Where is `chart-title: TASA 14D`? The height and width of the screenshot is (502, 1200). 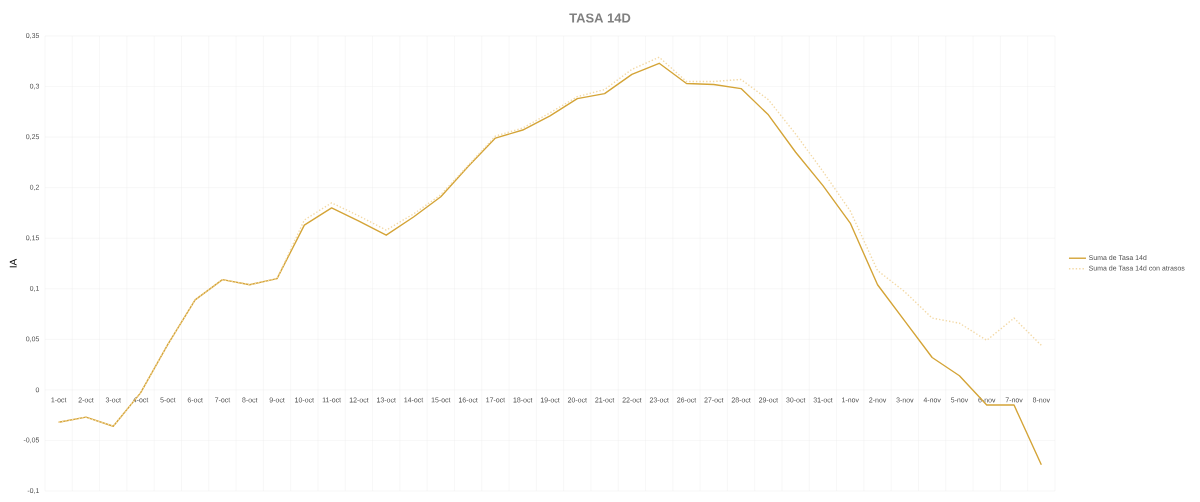 chart-title: TASA 14D is located at coordinates (600, 18).